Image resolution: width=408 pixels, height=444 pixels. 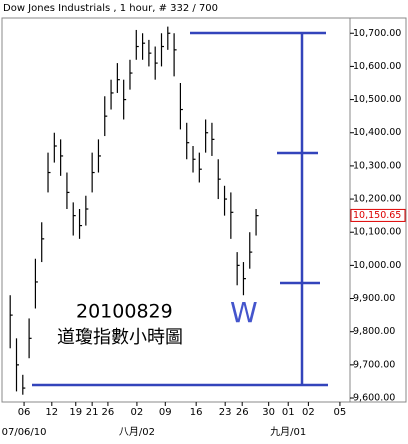 I want to click on axis-frame, so click(x=378, y=210).